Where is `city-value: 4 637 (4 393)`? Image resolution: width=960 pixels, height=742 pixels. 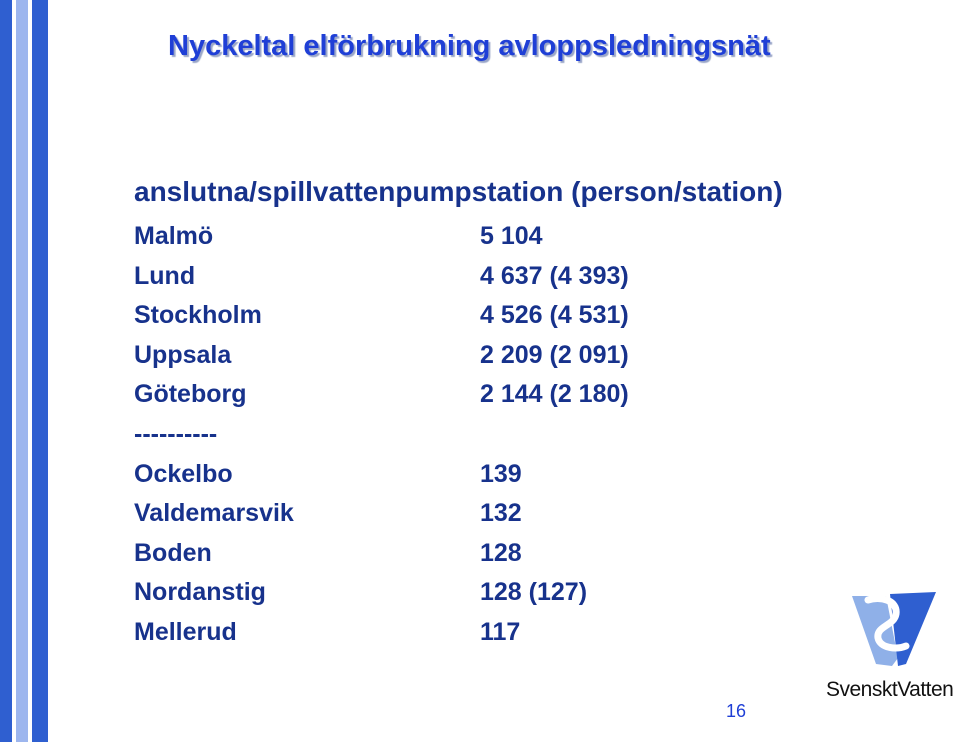
city-value: 4 637 (4 393) is located at coordinates (554, 275).